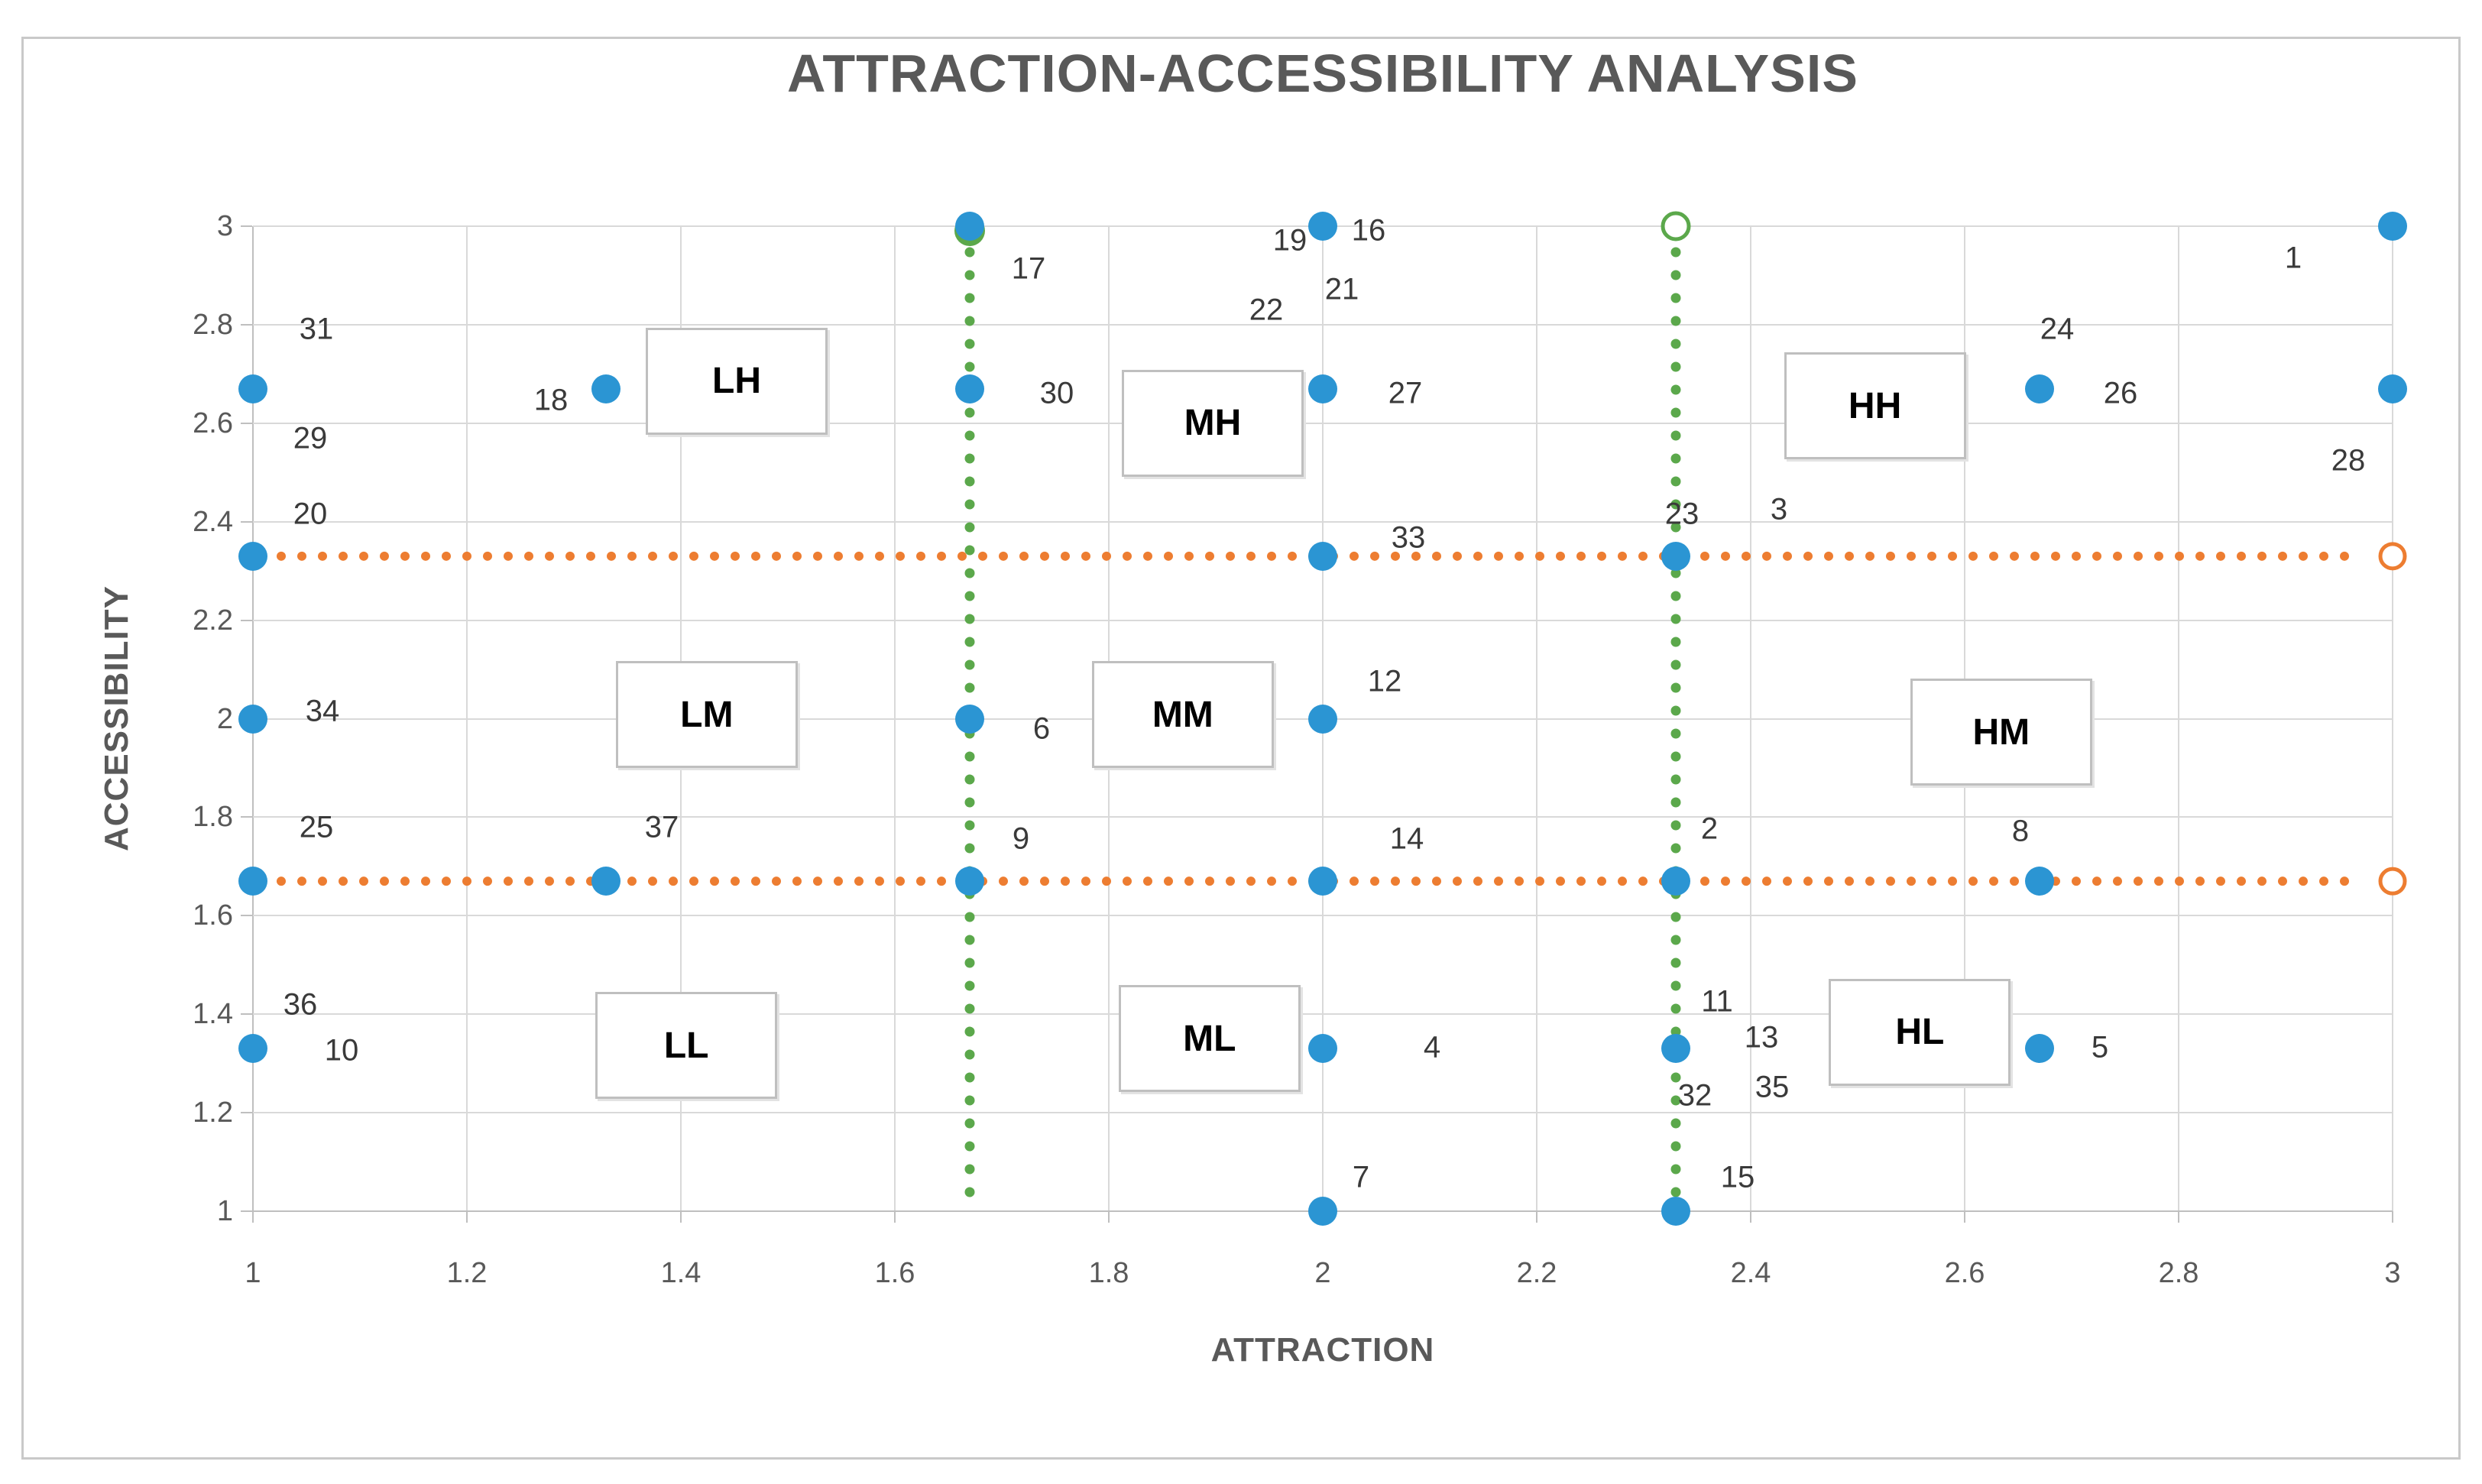  Describe the element at coordinates (1694, 1096) in the screenshot. I see `data-point-label: 32` at that location.